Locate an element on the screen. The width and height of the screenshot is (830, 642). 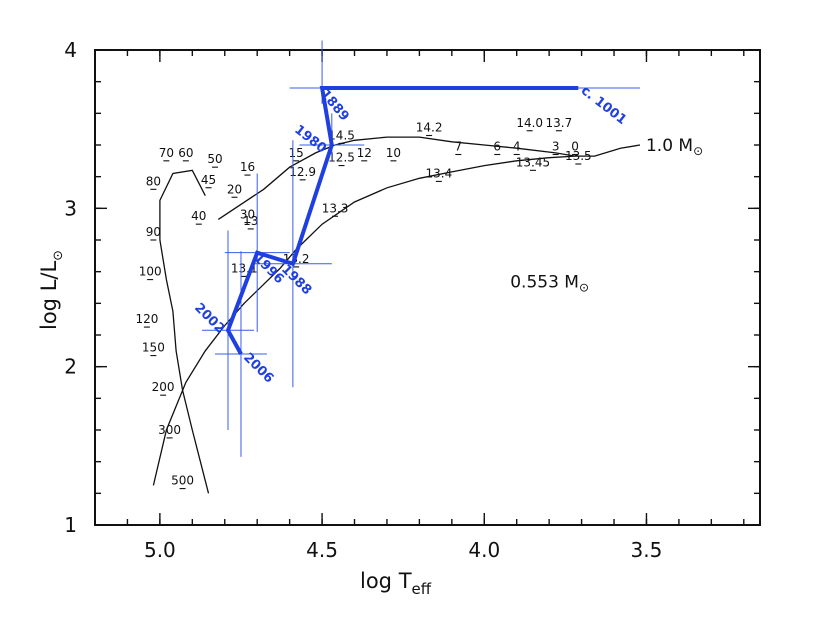
y-tick-label: 4 is located at coordinates (70, 50).